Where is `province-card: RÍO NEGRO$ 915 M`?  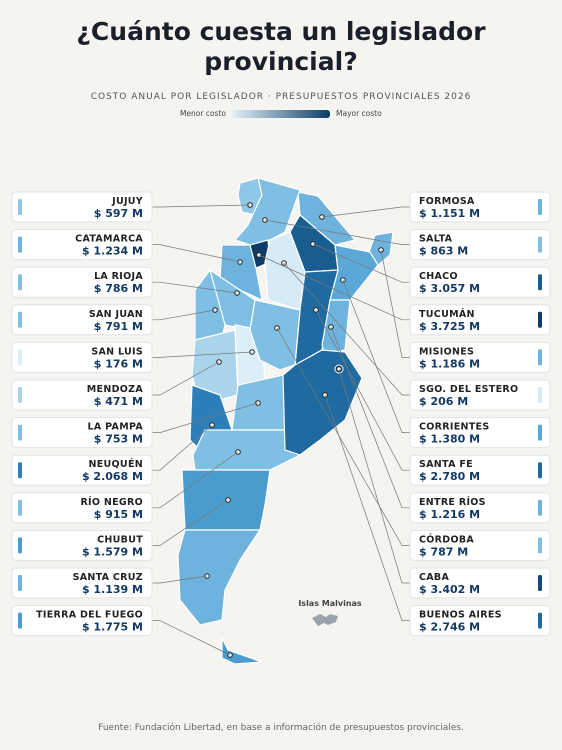 province-card: RÍO NEGRO$ 915 M is located at coordinates (82, 508).